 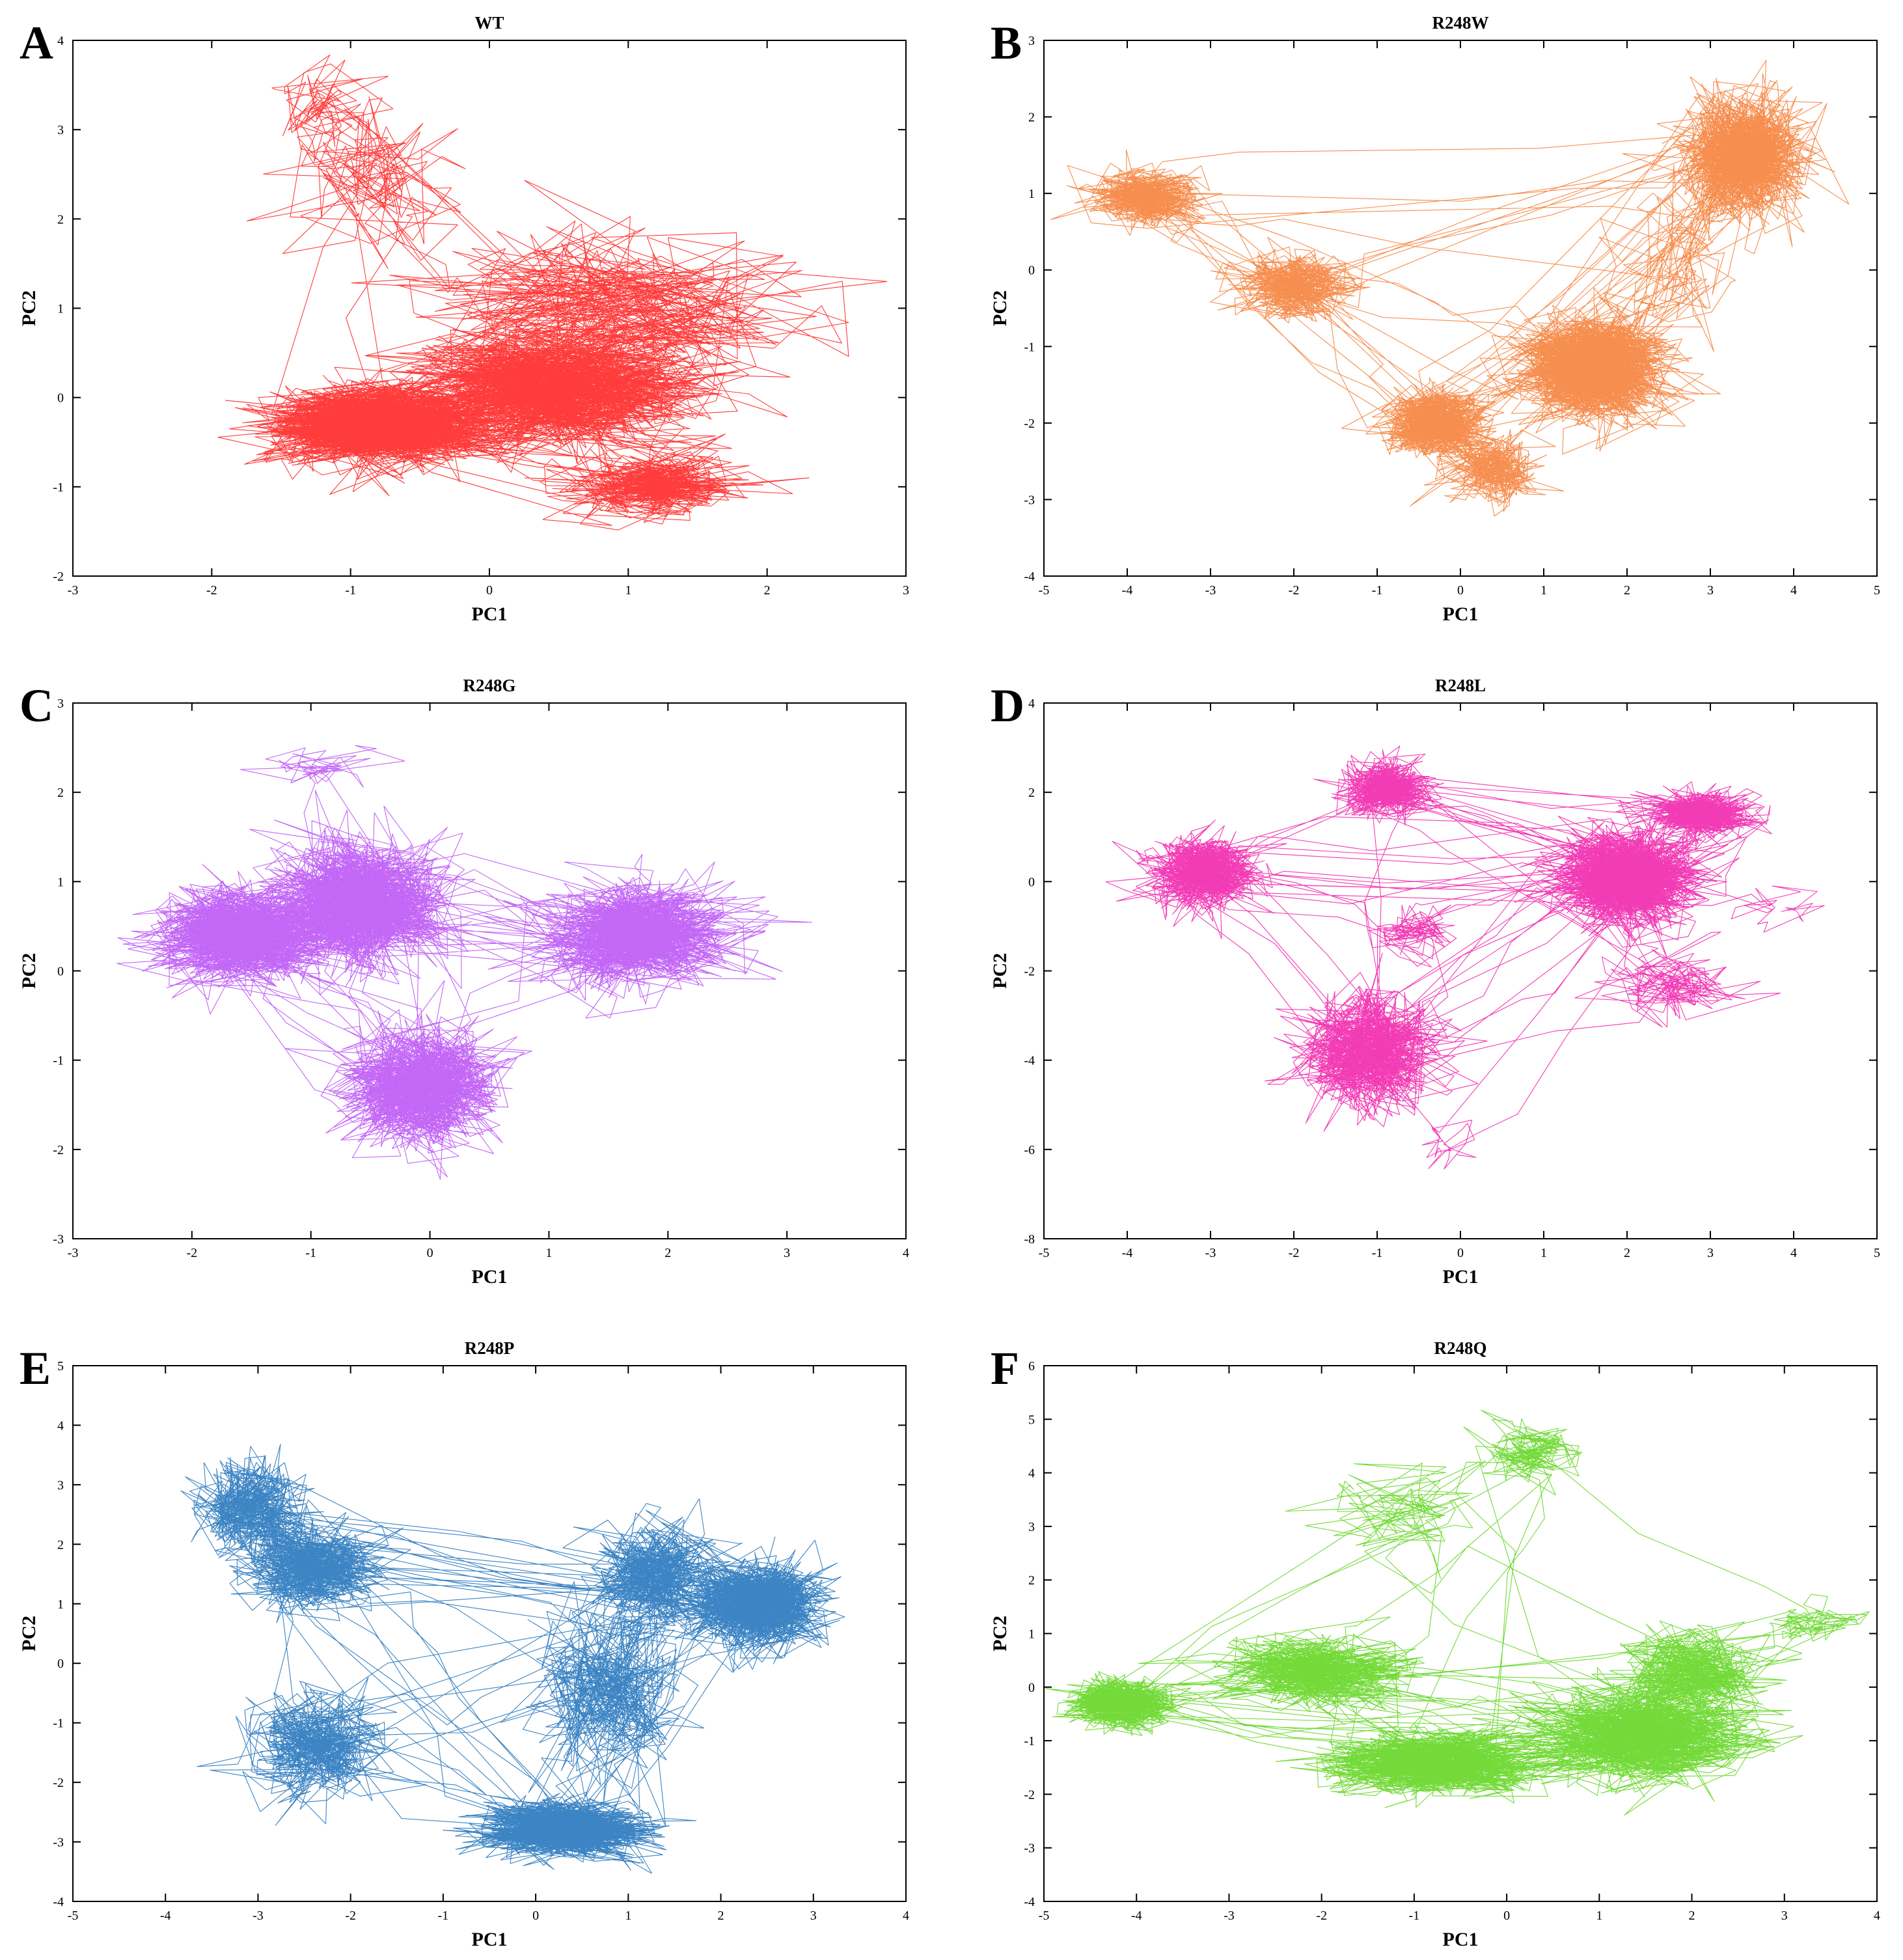 What do you see at coordinates (489, 685) in the screenshot?
I see `chart-title: R248G` at bounding box center [489, 685].